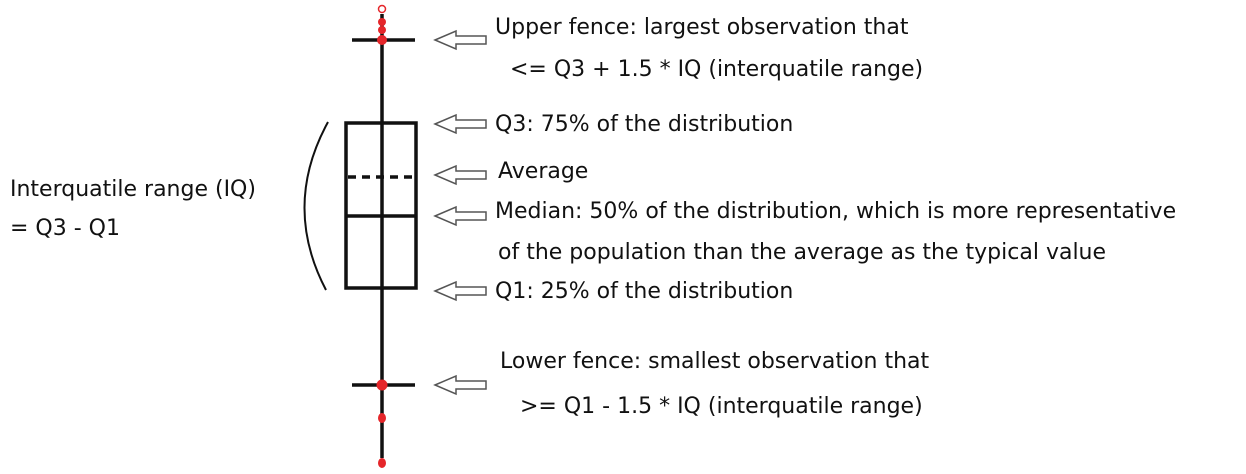  Describe the element at coordinates (316, 206) in the screenshot. I see `iq-bracket` at that location.